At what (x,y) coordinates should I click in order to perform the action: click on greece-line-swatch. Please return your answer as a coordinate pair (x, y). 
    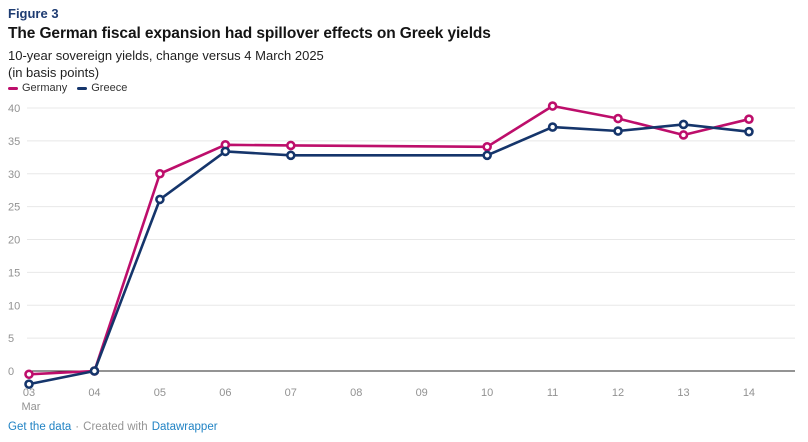
    Looking at the image, I should click on (82, 88).